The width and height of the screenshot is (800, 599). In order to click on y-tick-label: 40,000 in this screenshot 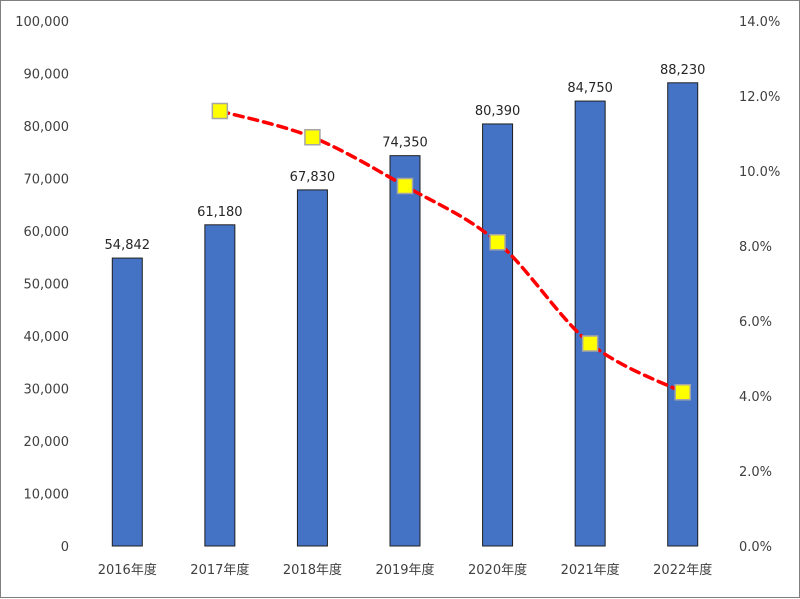, I will do `click(47, 337)`.